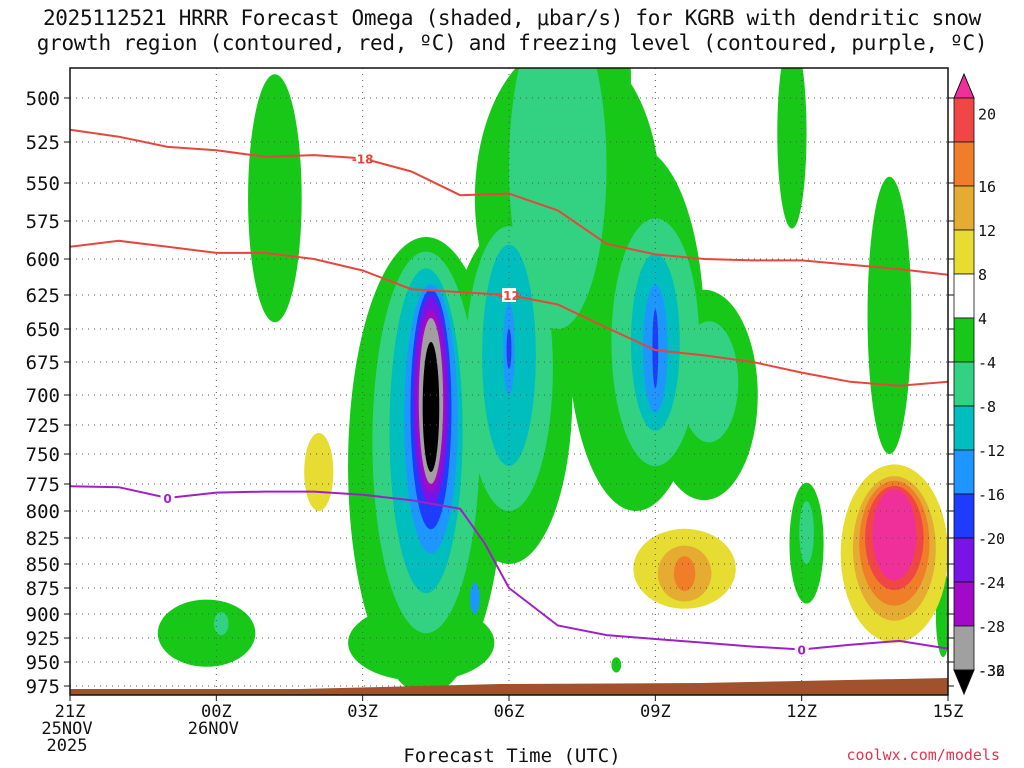  Describe the element at coordinates (43, 260) in the screenshot. I see `y-tick-label: 600` at that location.